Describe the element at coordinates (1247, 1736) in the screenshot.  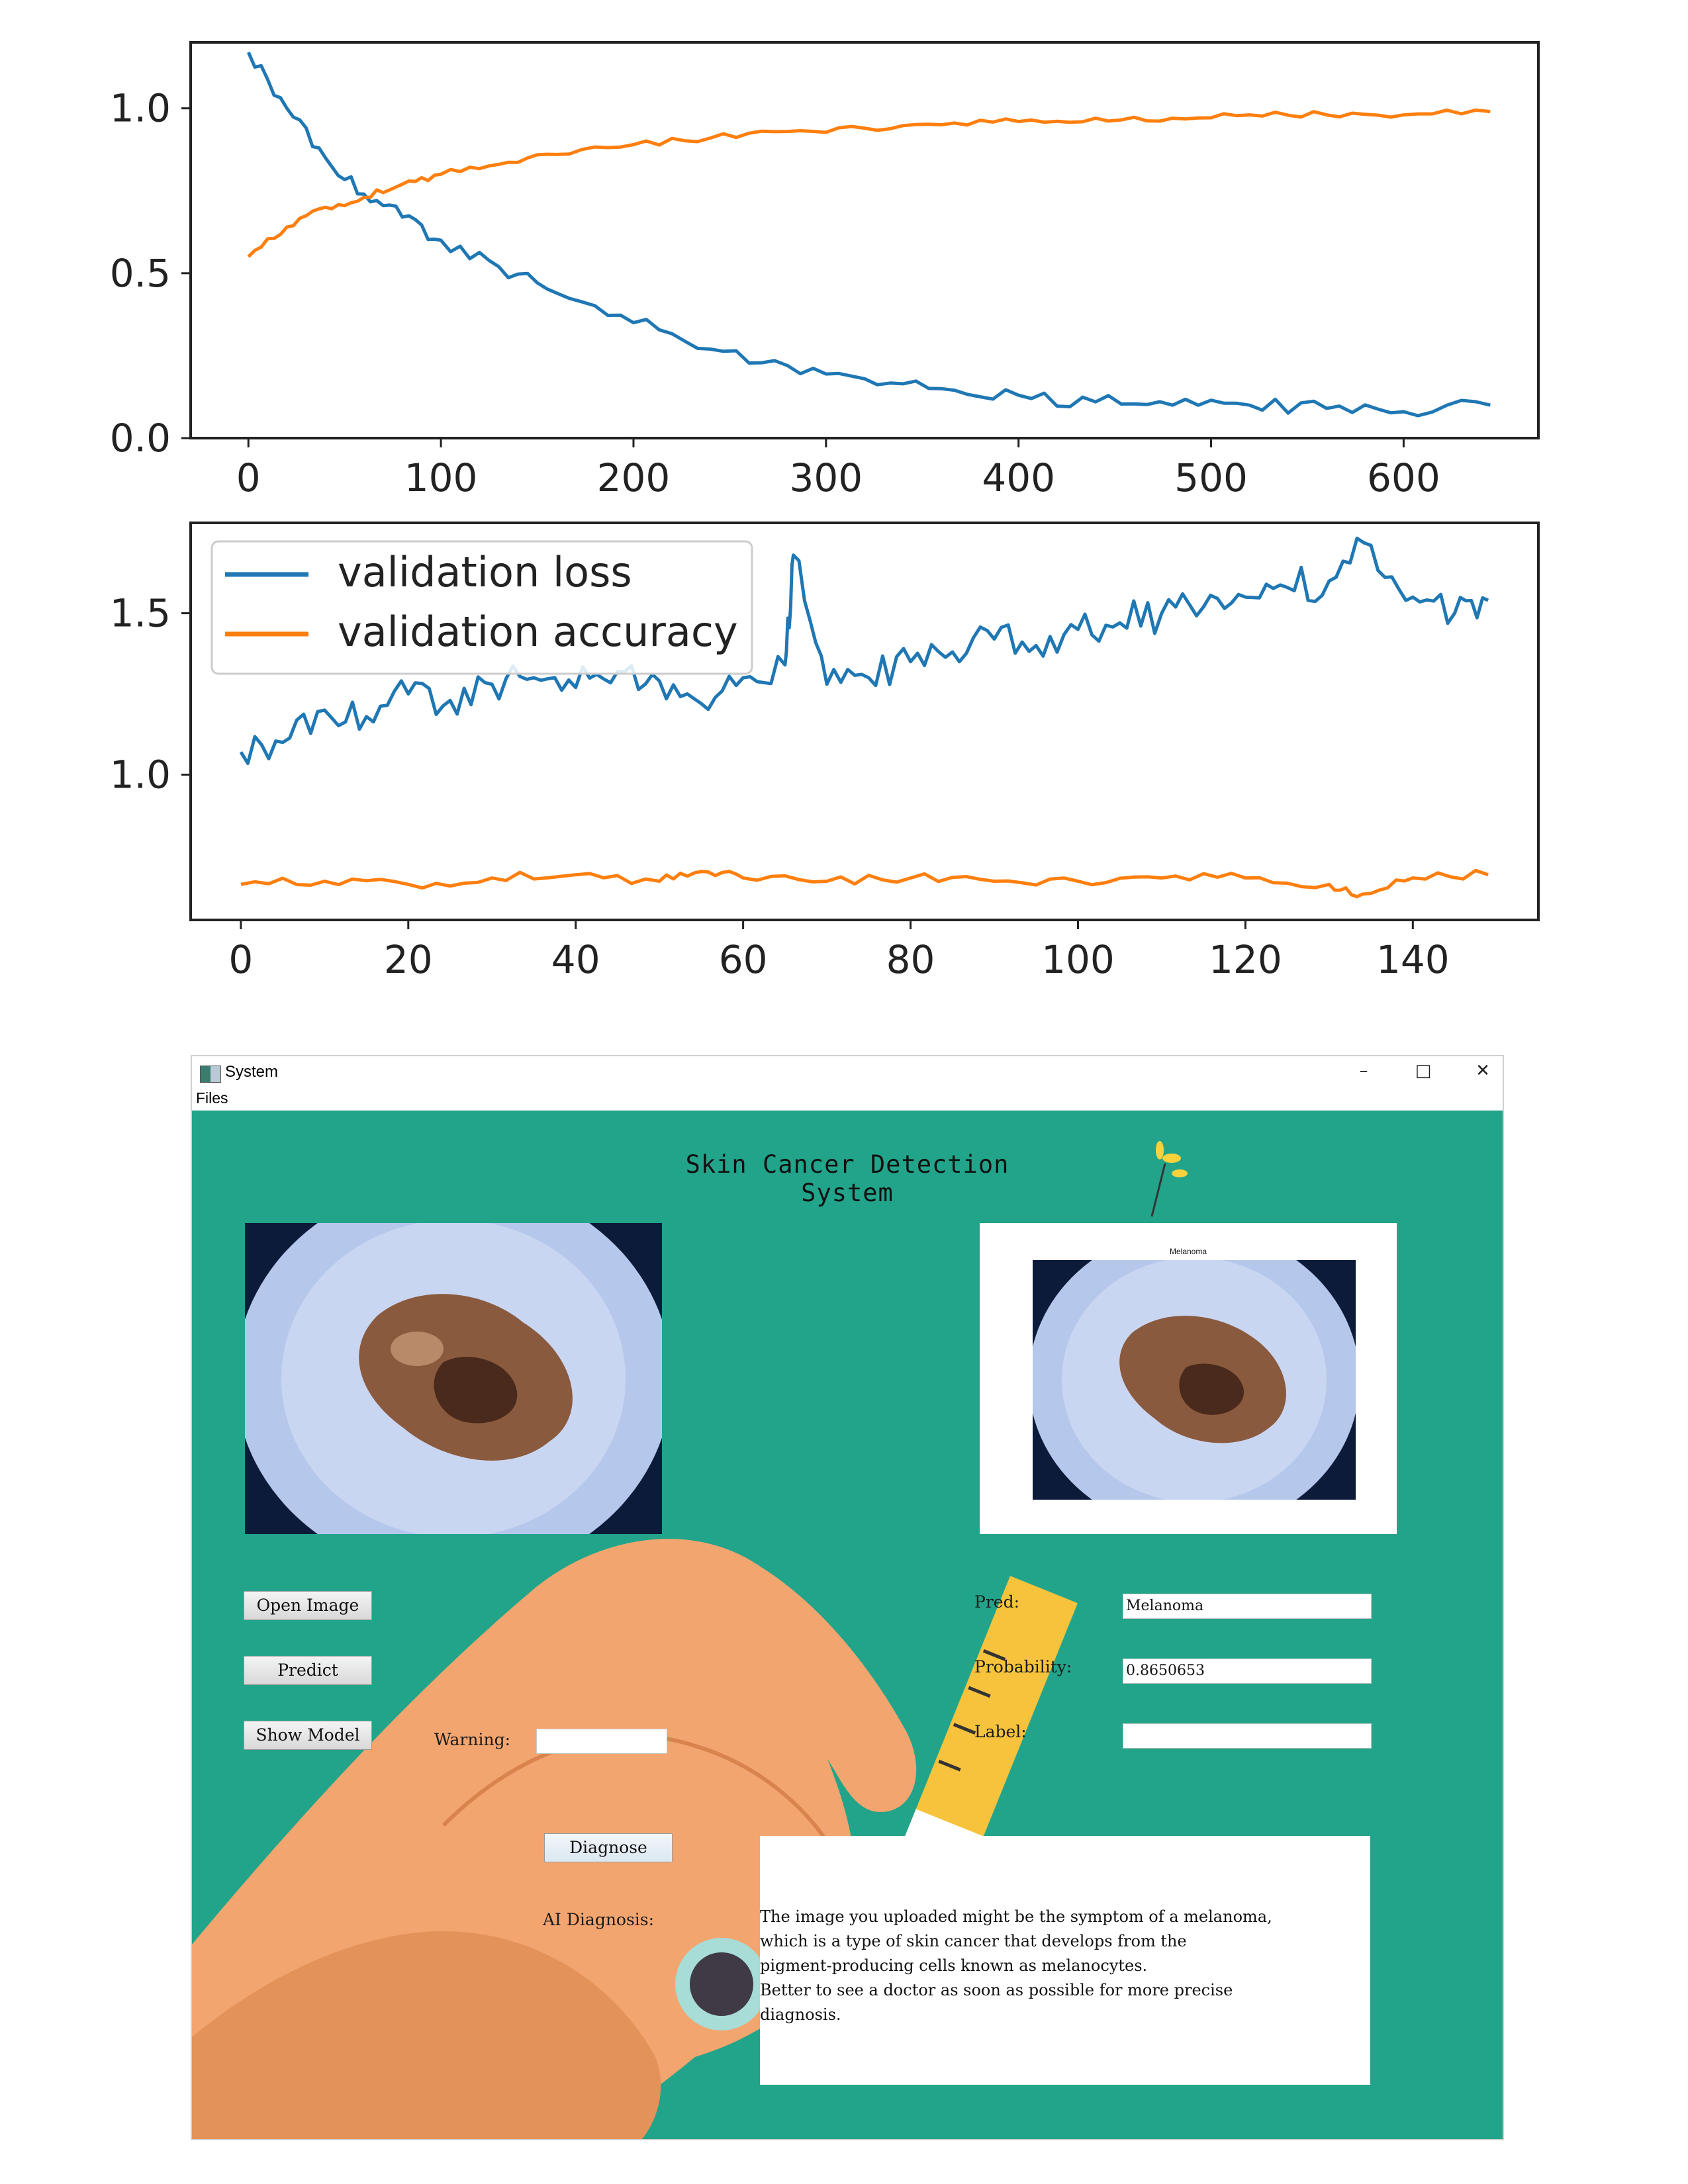
I see `label-field` at that location.